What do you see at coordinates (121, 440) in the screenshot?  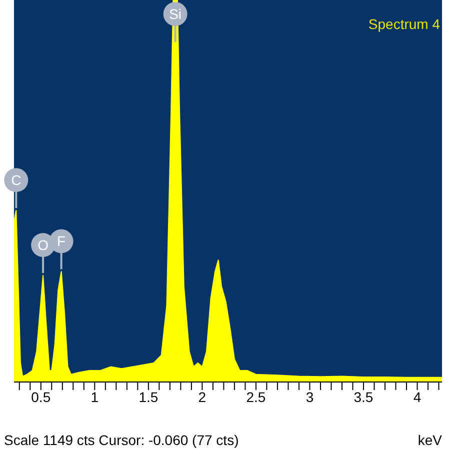 I see `text: Scale 1149 cts Cursor: -0.060 (77 cts)` at bounding box center [121, 440].